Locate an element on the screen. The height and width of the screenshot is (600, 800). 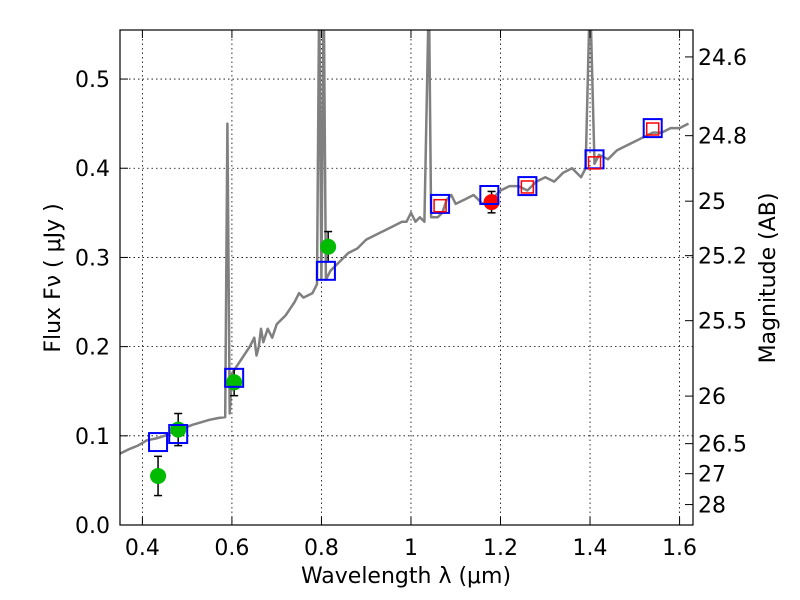
y-tick-label: 0.5 is located at coordinates (92, 80).